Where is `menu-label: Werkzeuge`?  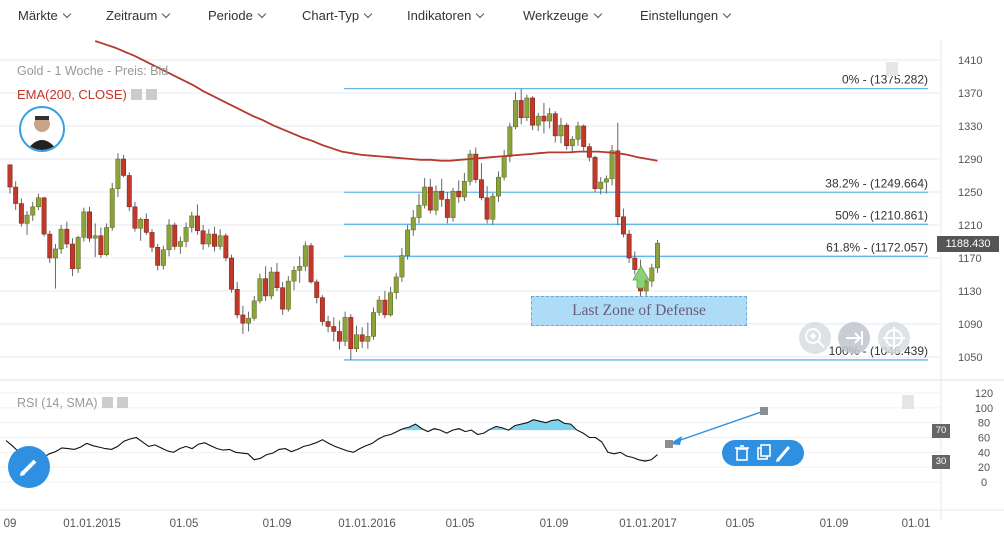 menu-label: Werkzeuge is located at coordinates (556, 15).